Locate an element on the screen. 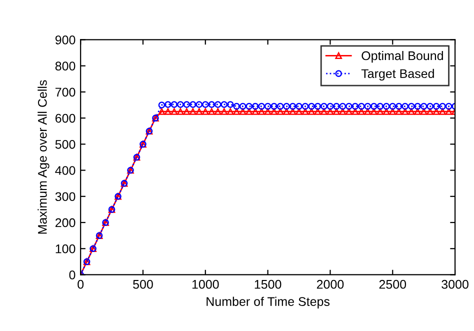 This screenshot has width=474, height=331. x-tick-label: 2000 is located at coordinates (330, 284).